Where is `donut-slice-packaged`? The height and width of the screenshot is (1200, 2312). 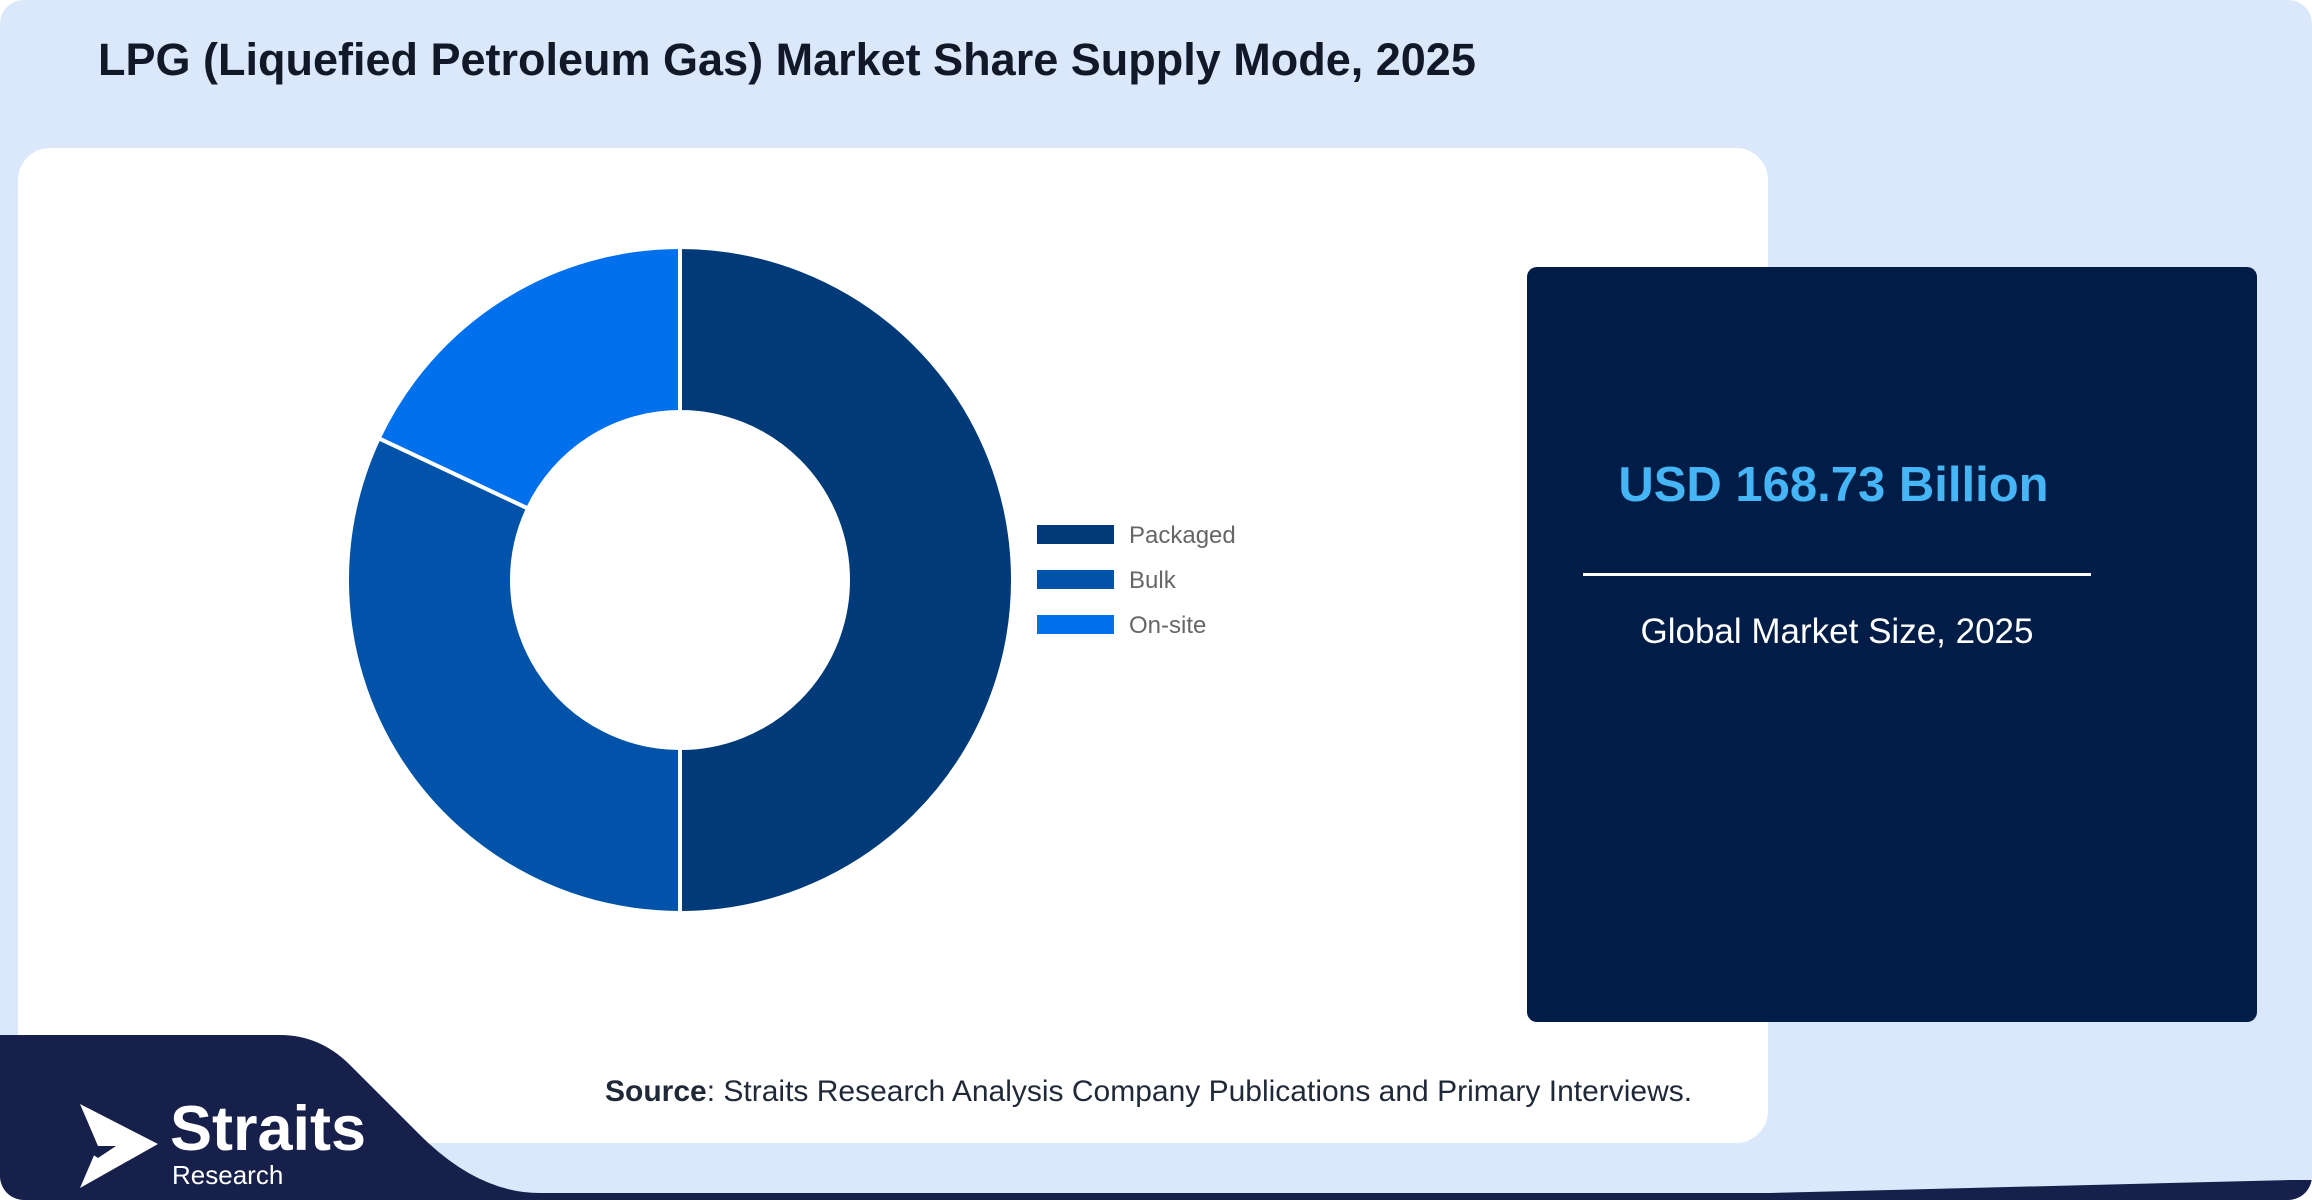 donut-slice-packaged is located at coordinates (846, 580).